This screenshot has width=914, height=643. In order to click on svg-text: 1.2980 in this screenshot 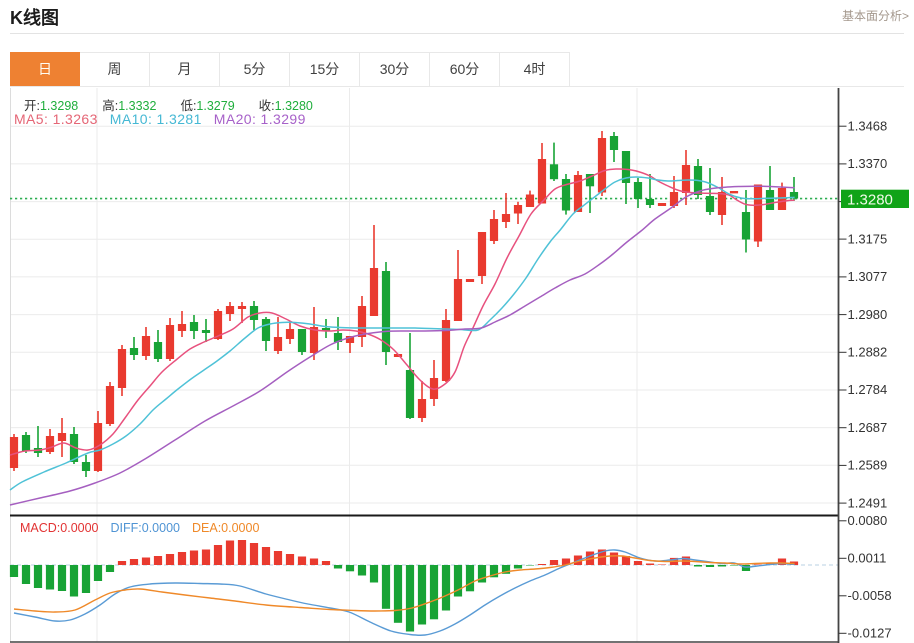, I will do `click(868, 314)`.